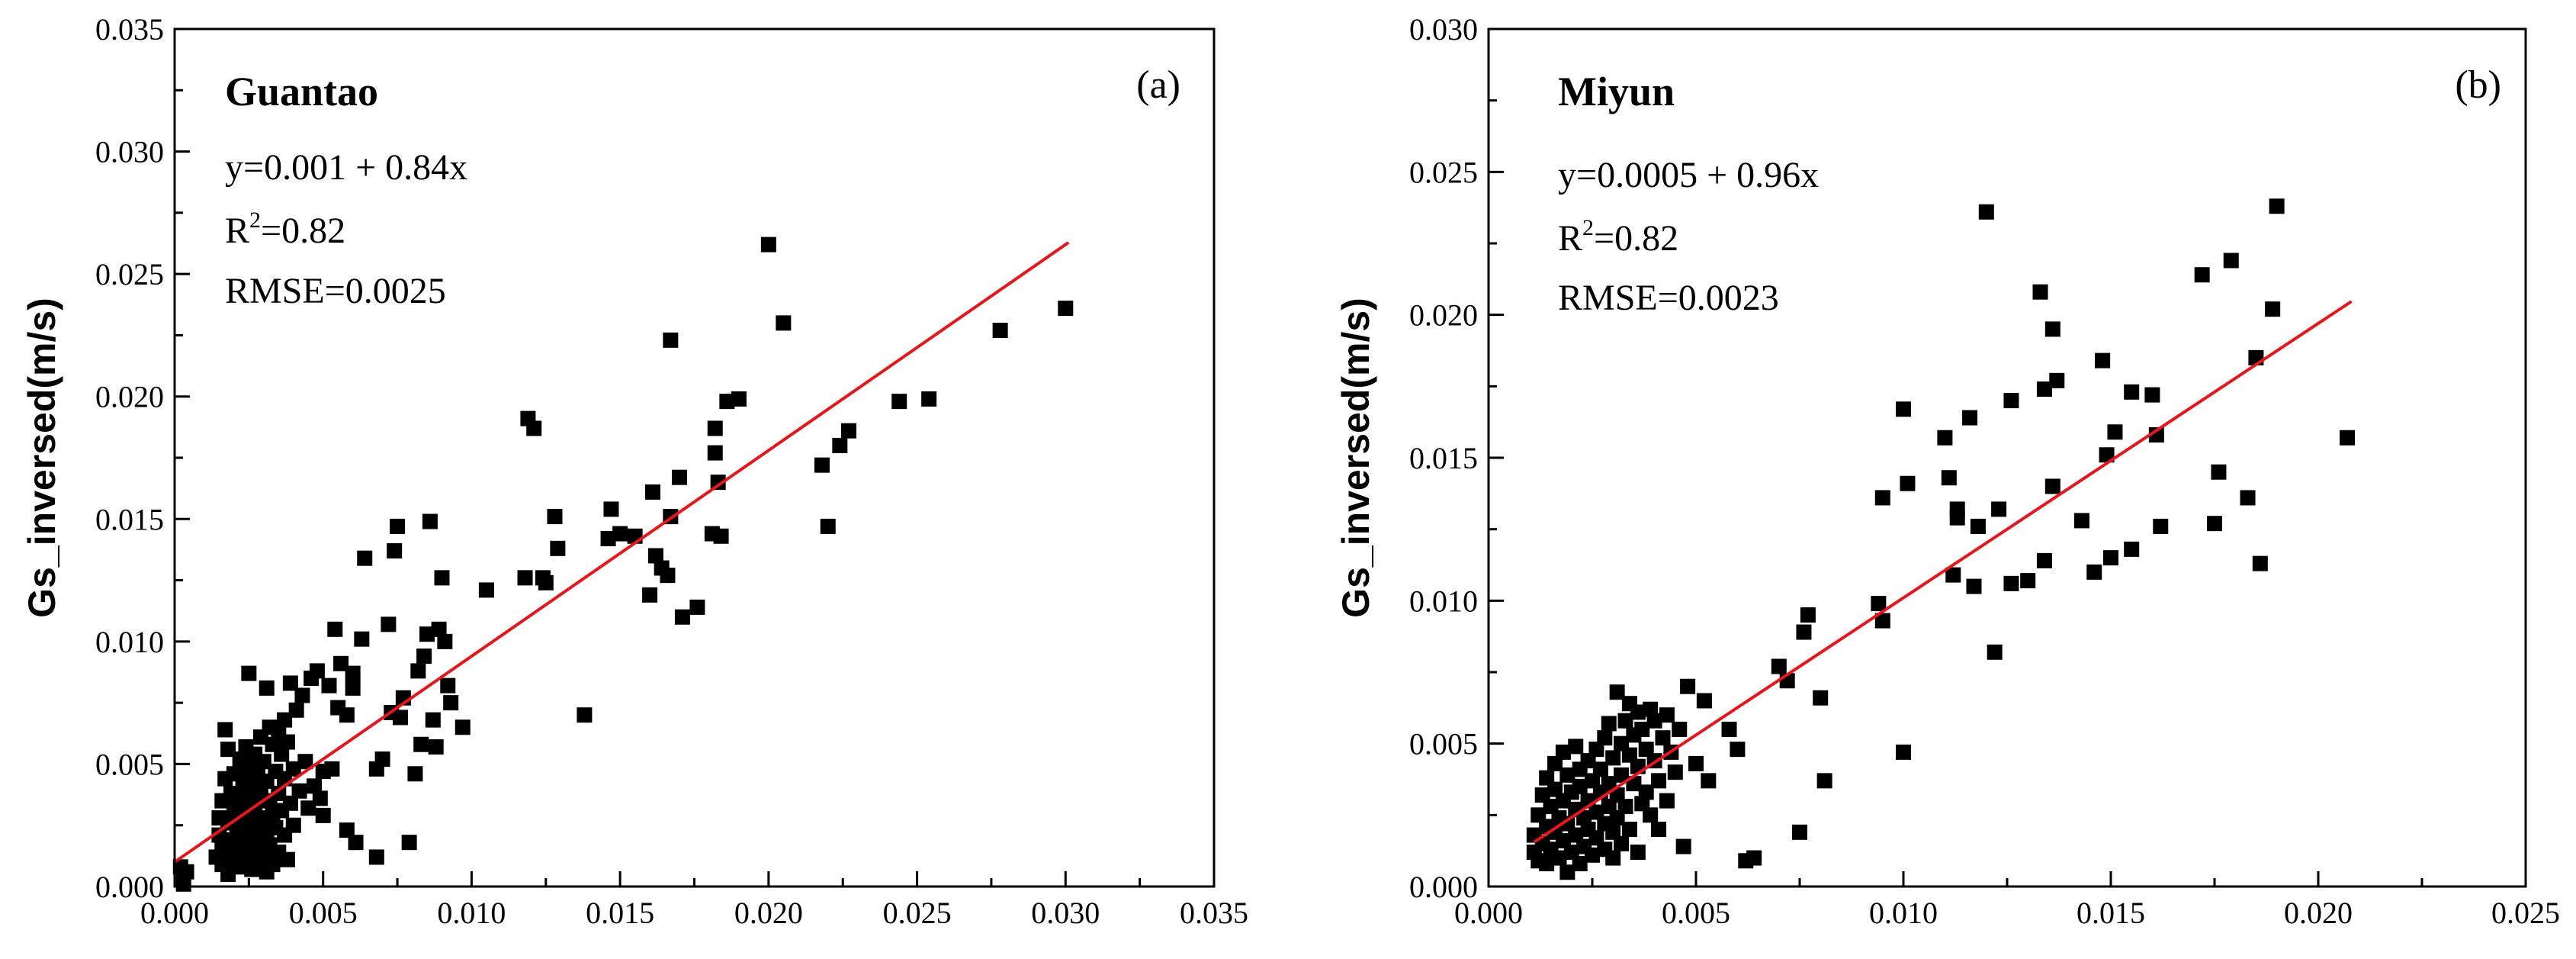  Describe the element at coordinates (1618, 237) in the screenshot. I see `panel-b-r-squared: R2=0.82` at that location.